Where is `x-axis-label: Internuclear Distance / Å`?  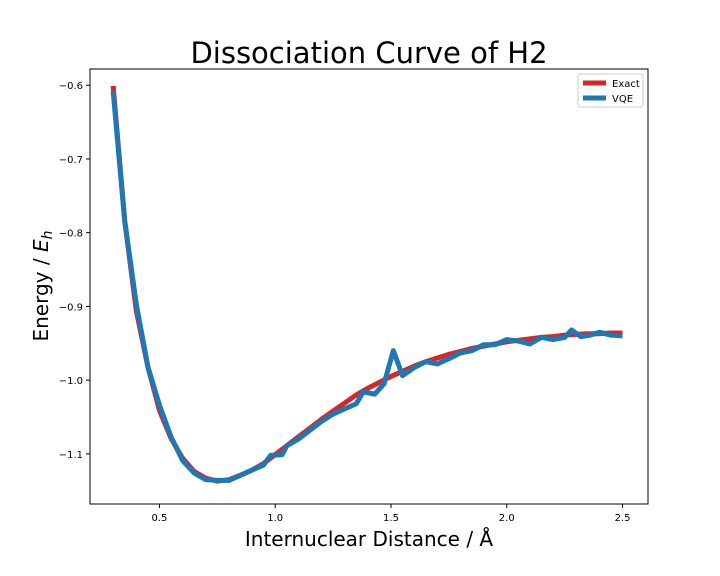 x-axis-label: Internuclear Distance / Å is located at coordinates (369, 539).